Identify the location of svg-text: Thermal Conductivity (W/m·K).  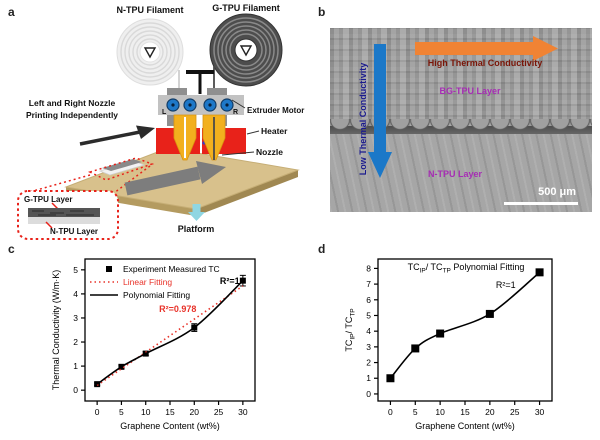
(56, 330).